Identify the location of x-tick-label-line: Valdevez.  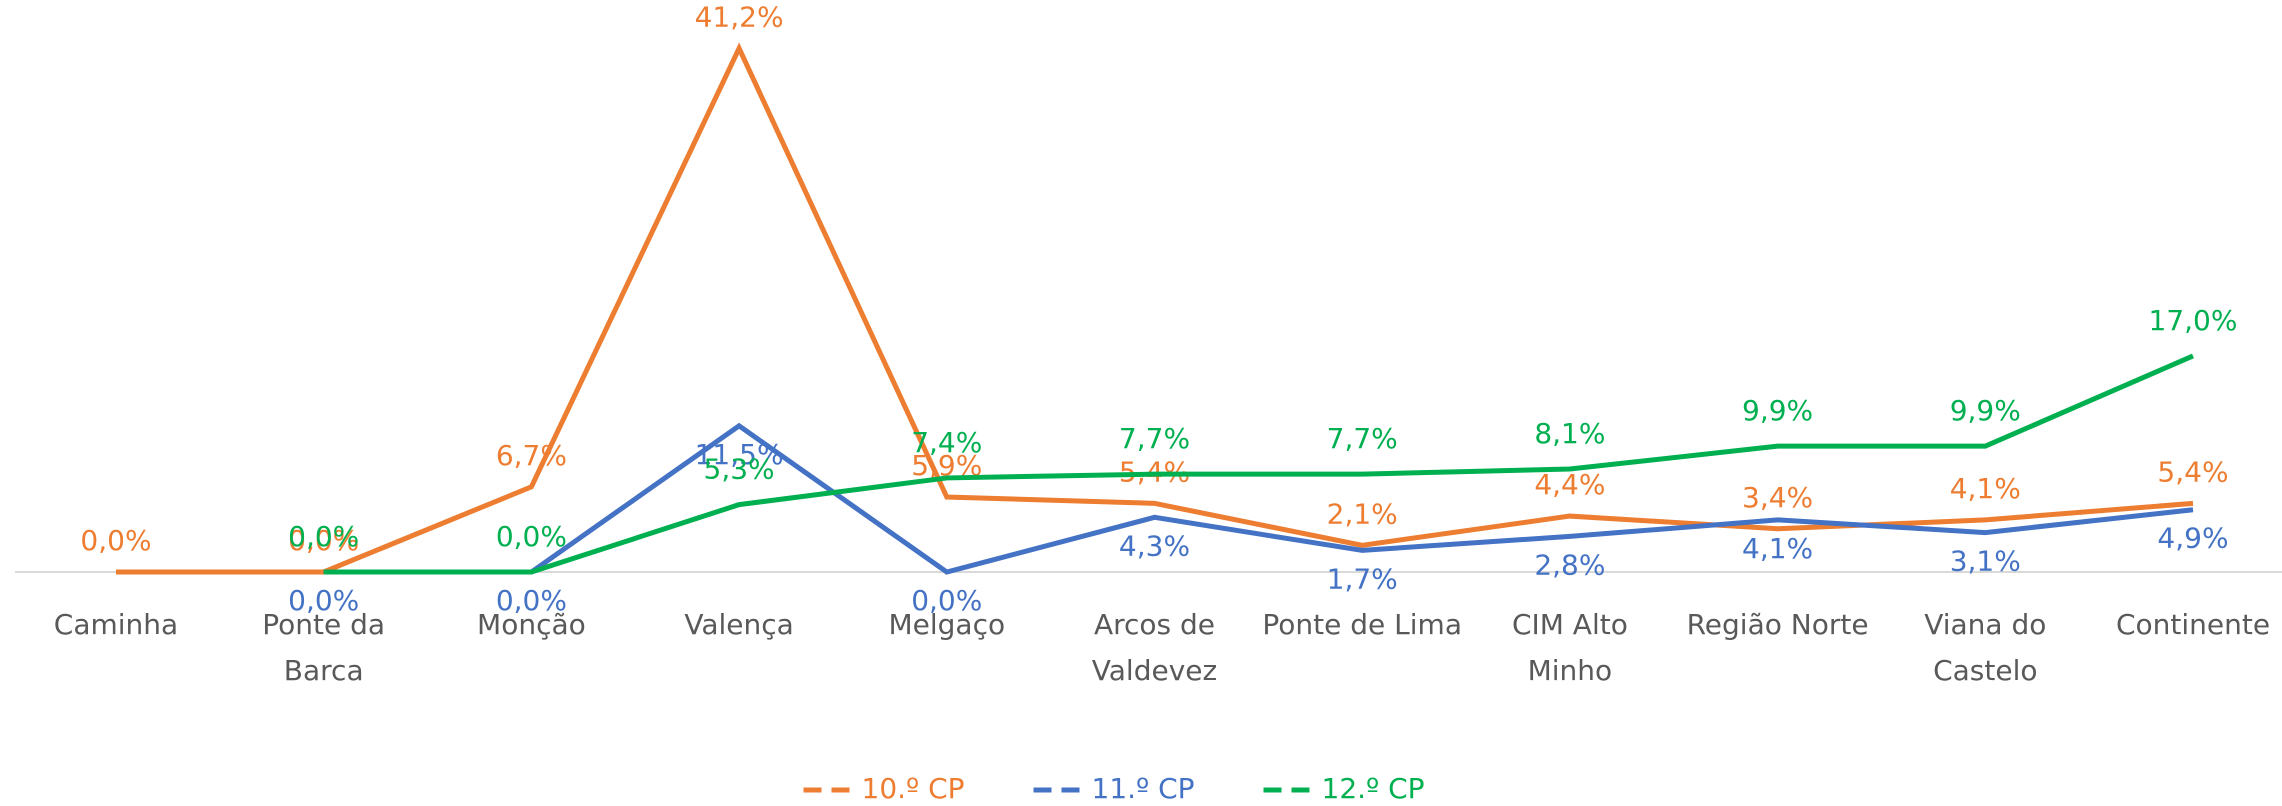
(1154, 670).